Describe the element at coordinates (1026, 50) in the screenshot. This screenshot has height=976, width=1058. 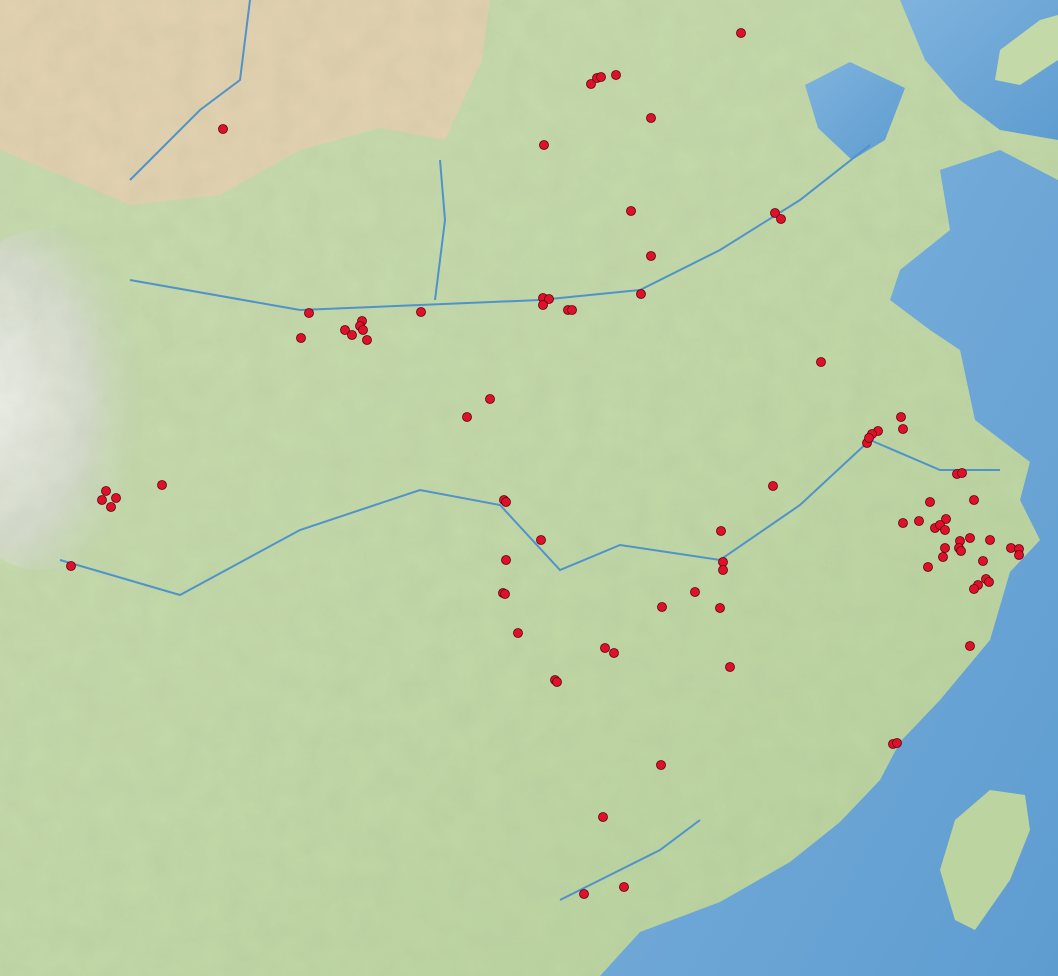
I see `peninsula` at that location.